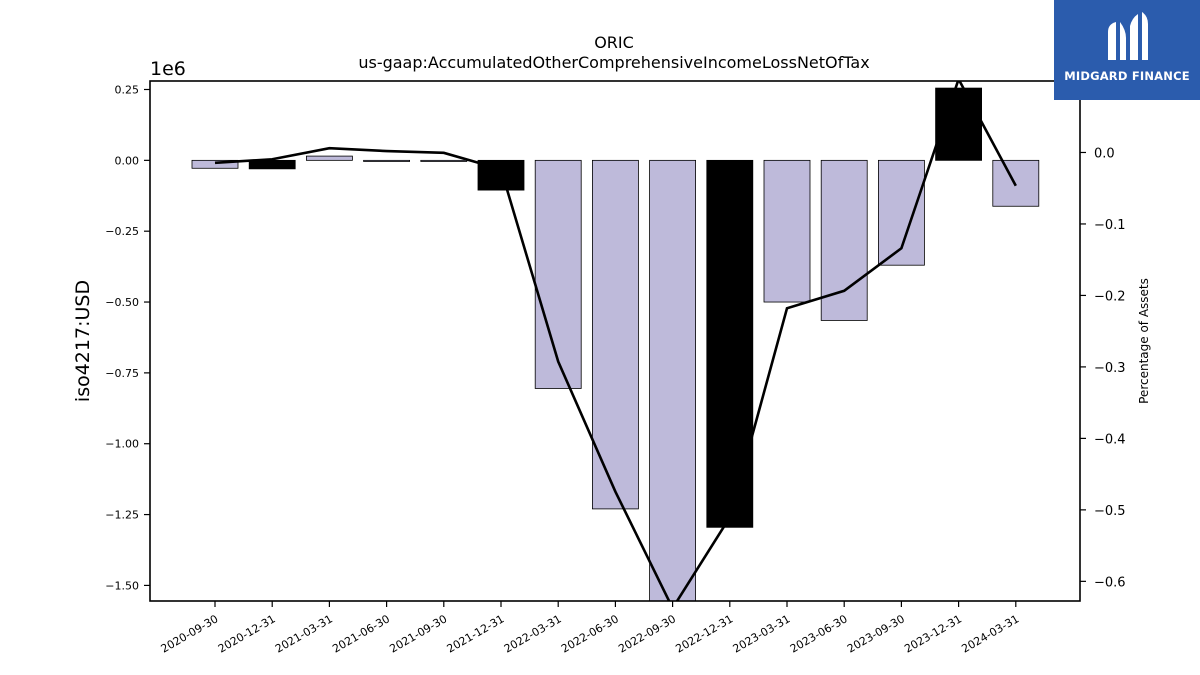 This screenshot has height=675, width=1200. What do you see at coordinates (304, 633) in the screenshot?
I see `x-tick-label: 2021-03-31` at bounding box center [304, 633].